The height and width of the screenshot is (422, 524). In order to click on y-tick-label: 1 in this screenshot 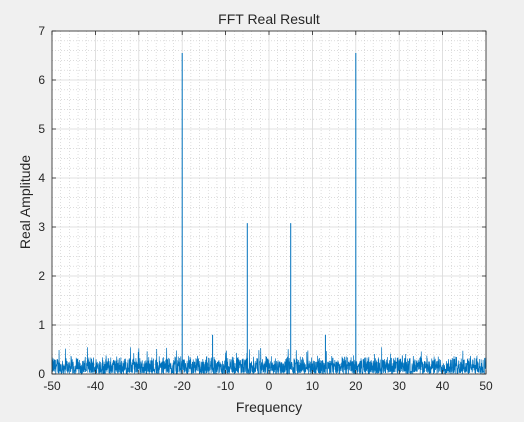, I will do `click(41, 325)`.